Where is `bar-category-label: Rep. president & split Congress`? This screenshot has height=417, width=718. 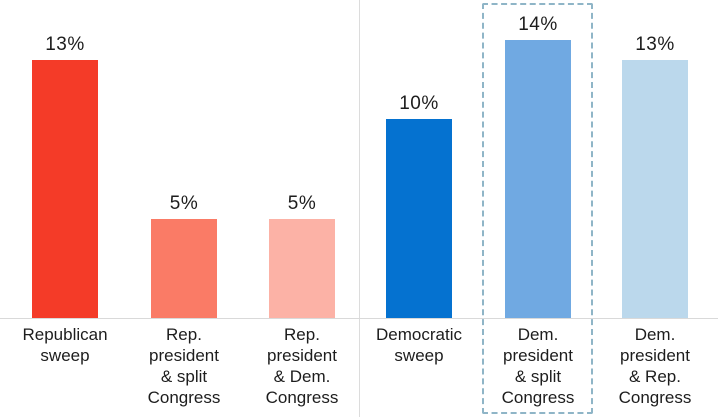
bar-category-label: Rep. president & split Congress is located at coordinates (184, 366).